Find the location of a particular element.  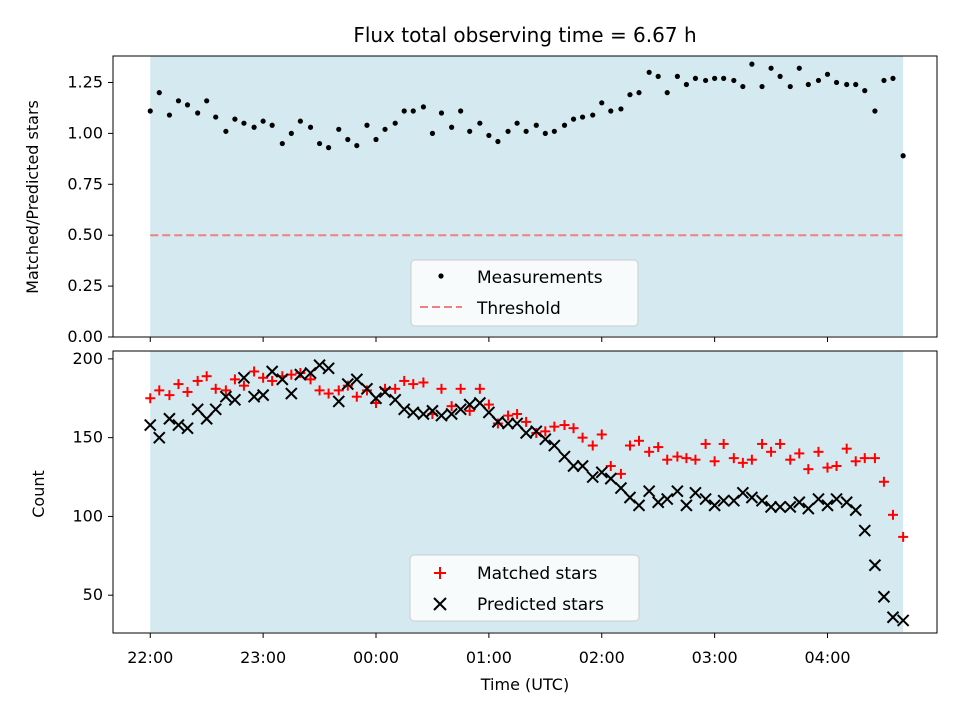

xtick-label: 00:00 is located at coordinates (376, 657).